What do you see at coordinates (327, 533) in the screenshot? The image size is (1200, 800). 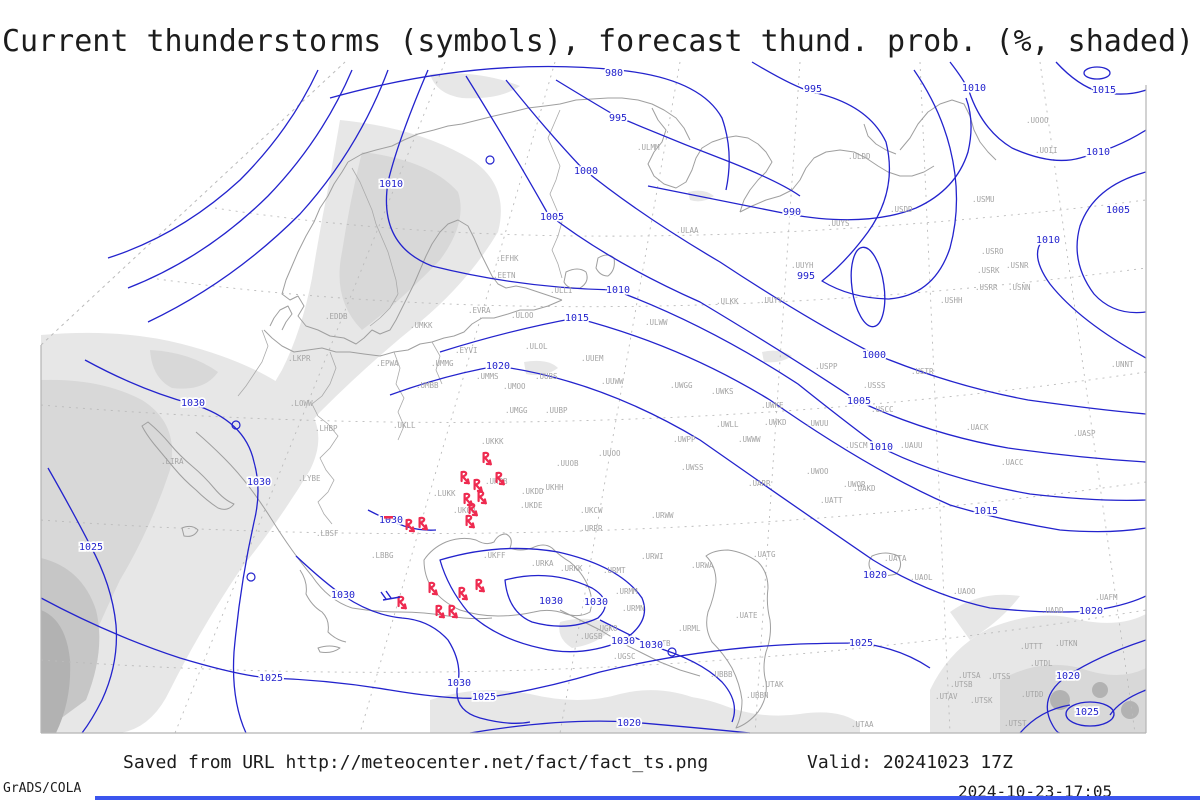 I see `station-label: .LBSF` at bounding box center [327, 533].